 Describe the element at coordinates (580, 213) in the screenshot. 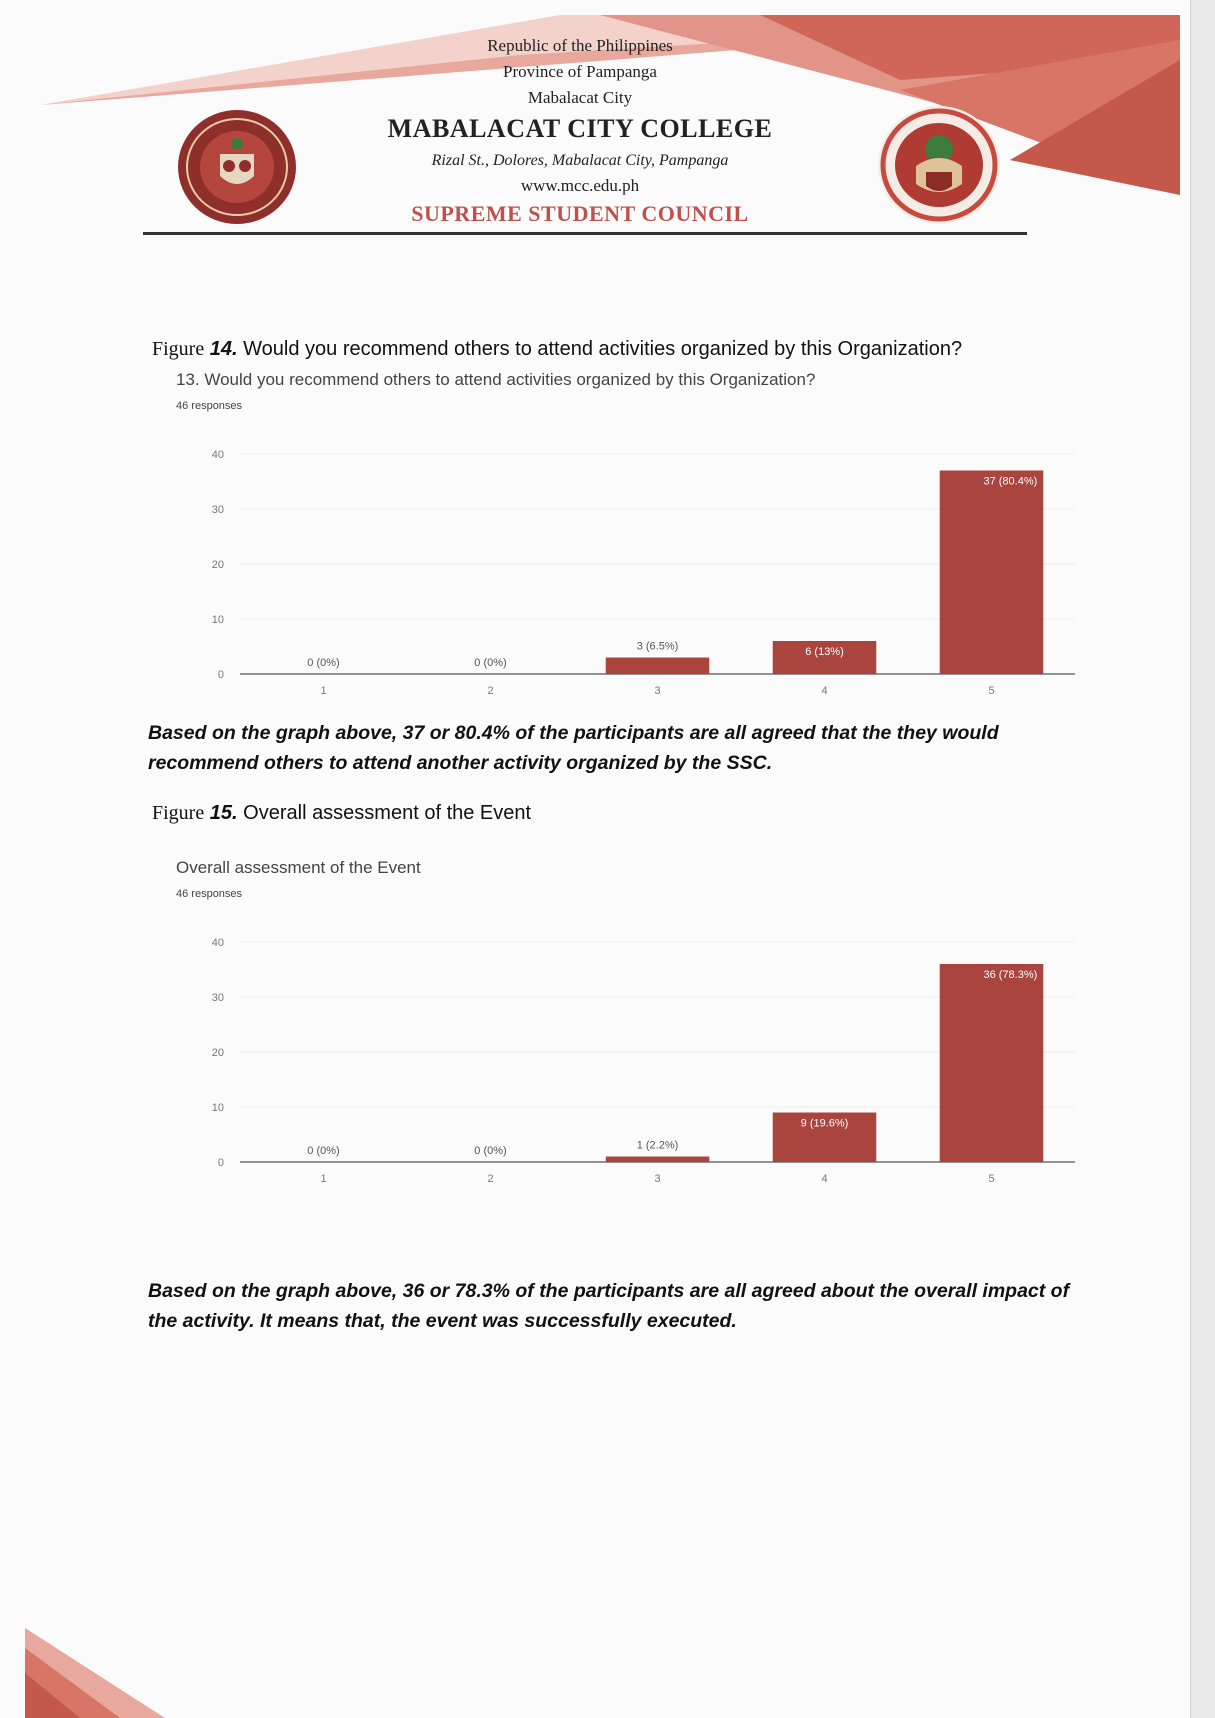

I see `council-name: SUPREME STUDENT COUNCIL` at that location.